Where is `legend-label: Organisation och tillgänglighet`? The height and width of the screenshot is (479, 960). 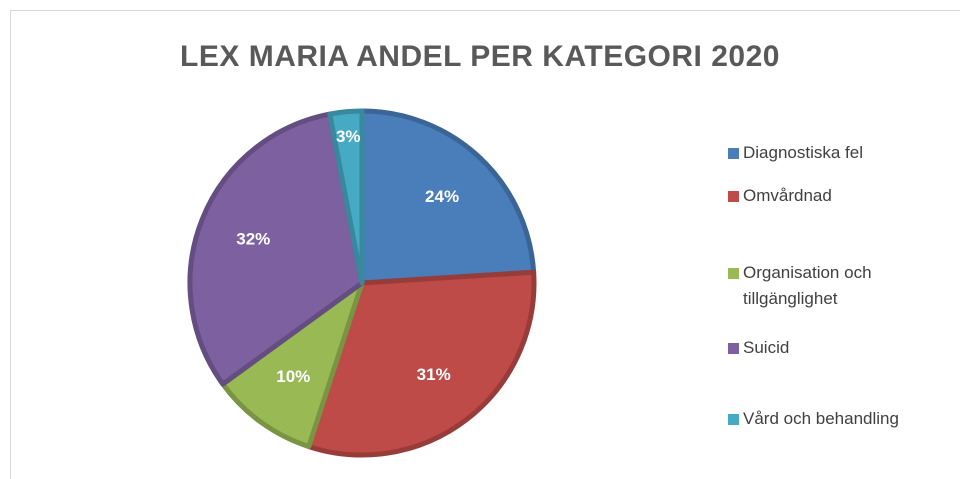 legend-label: Organisation och tillgänglighet is located at coordinates (807, 285).